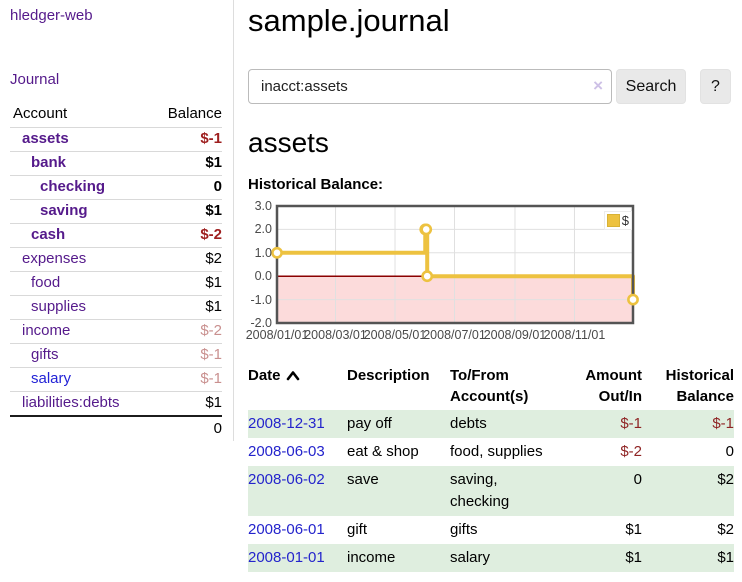 Image resolution: width=742 pixels, height=582 pixels. Describe the element at coordinates (263, 252) in the screenshot. I see `y-axis-tick-label: 1.0` at that location.